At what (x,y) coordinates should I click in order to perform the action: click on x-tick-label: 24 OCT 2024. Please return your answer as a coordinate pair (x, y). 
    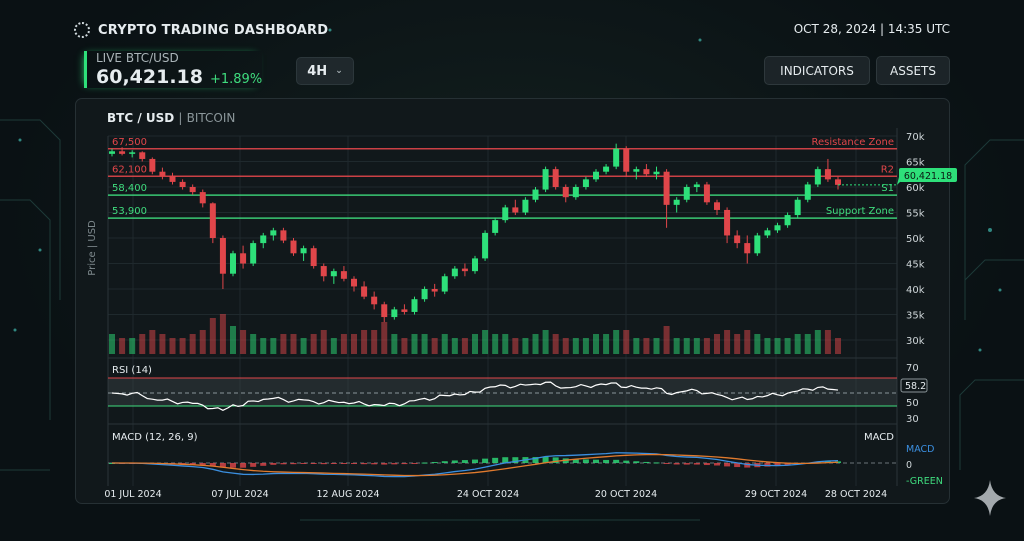
    Looking at the image, I should click on (488, 494).